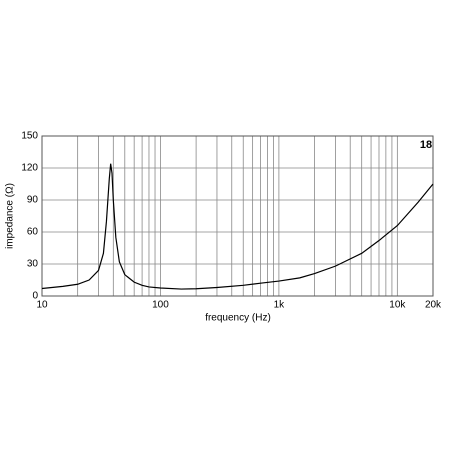  I want to click on y-axis-label: impedance (Ω), so click(10, 216).